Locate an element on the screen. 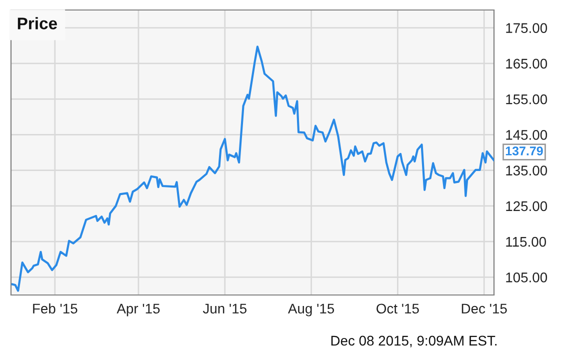 This screenshot has height=358, width=575. y-tick-label: 135.00 is located at coordinates (527, 171).